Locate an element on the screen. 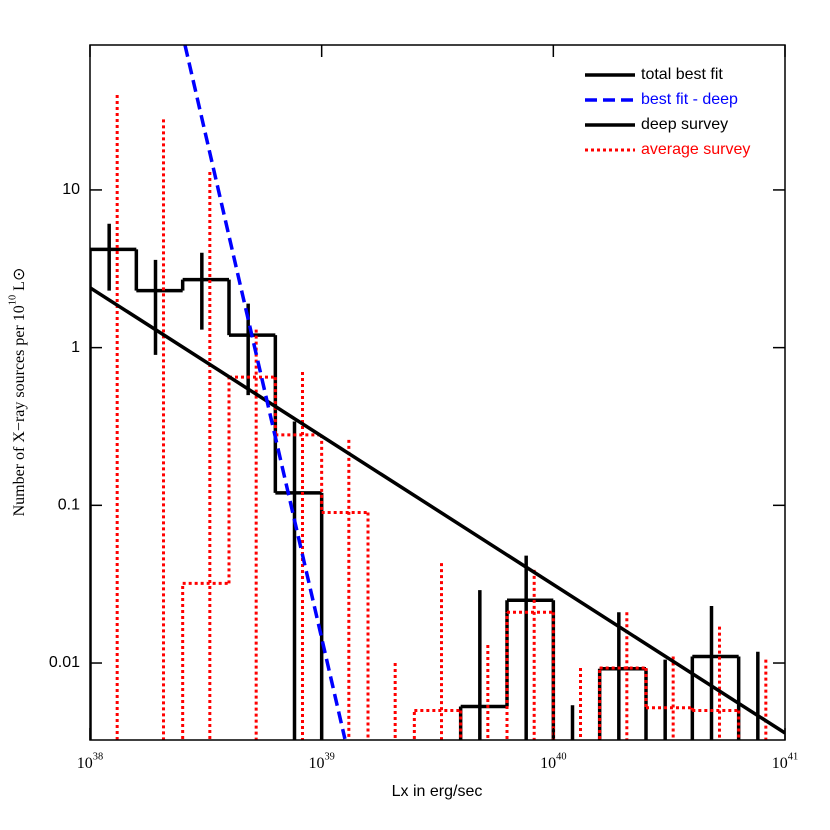 The width and height of the screenshot is (830, 830). x-tick-label: 1039​ is located at coordinates (321, 762).